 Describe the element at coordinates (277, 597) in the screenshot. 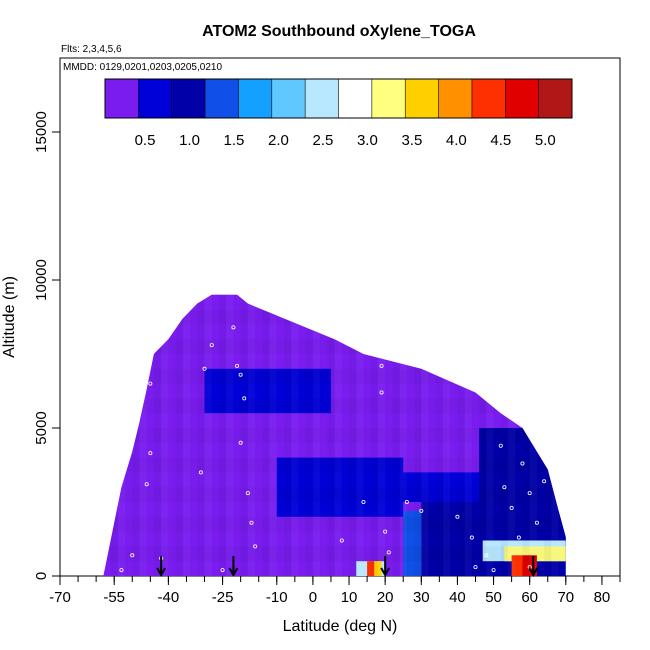

I see `x-tick-label: -10` at that location.